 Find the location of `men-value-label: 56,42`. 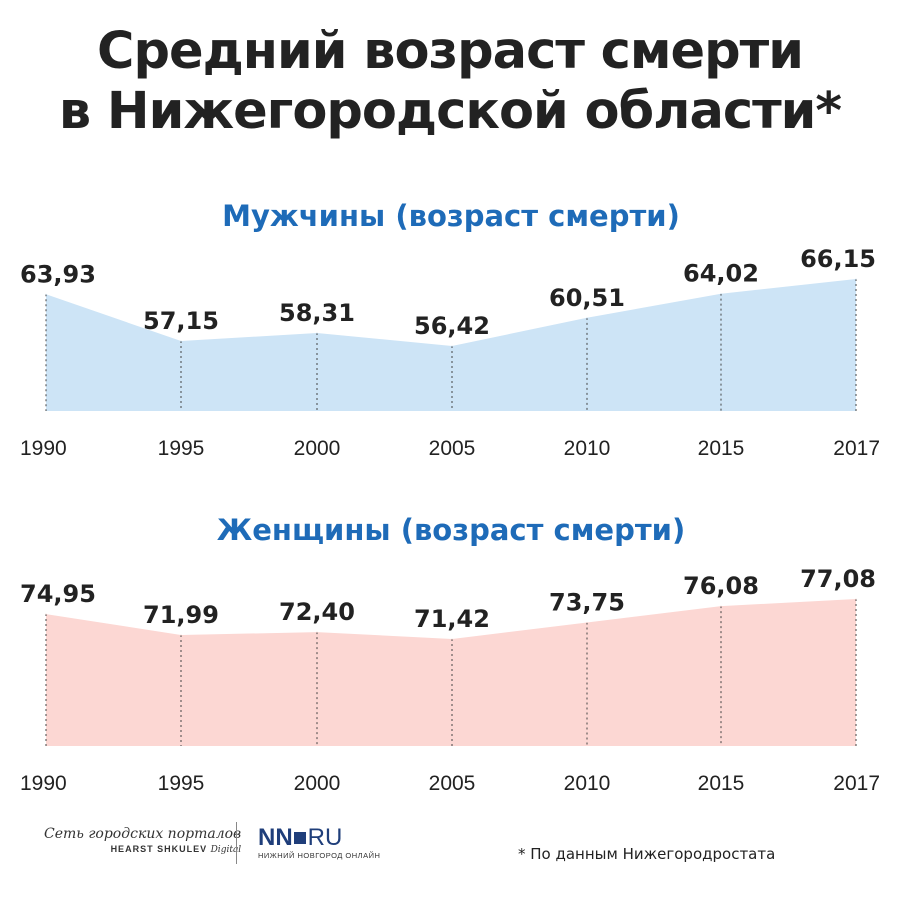

men-value-label: 56,42 is located at coordinates (452, 326).